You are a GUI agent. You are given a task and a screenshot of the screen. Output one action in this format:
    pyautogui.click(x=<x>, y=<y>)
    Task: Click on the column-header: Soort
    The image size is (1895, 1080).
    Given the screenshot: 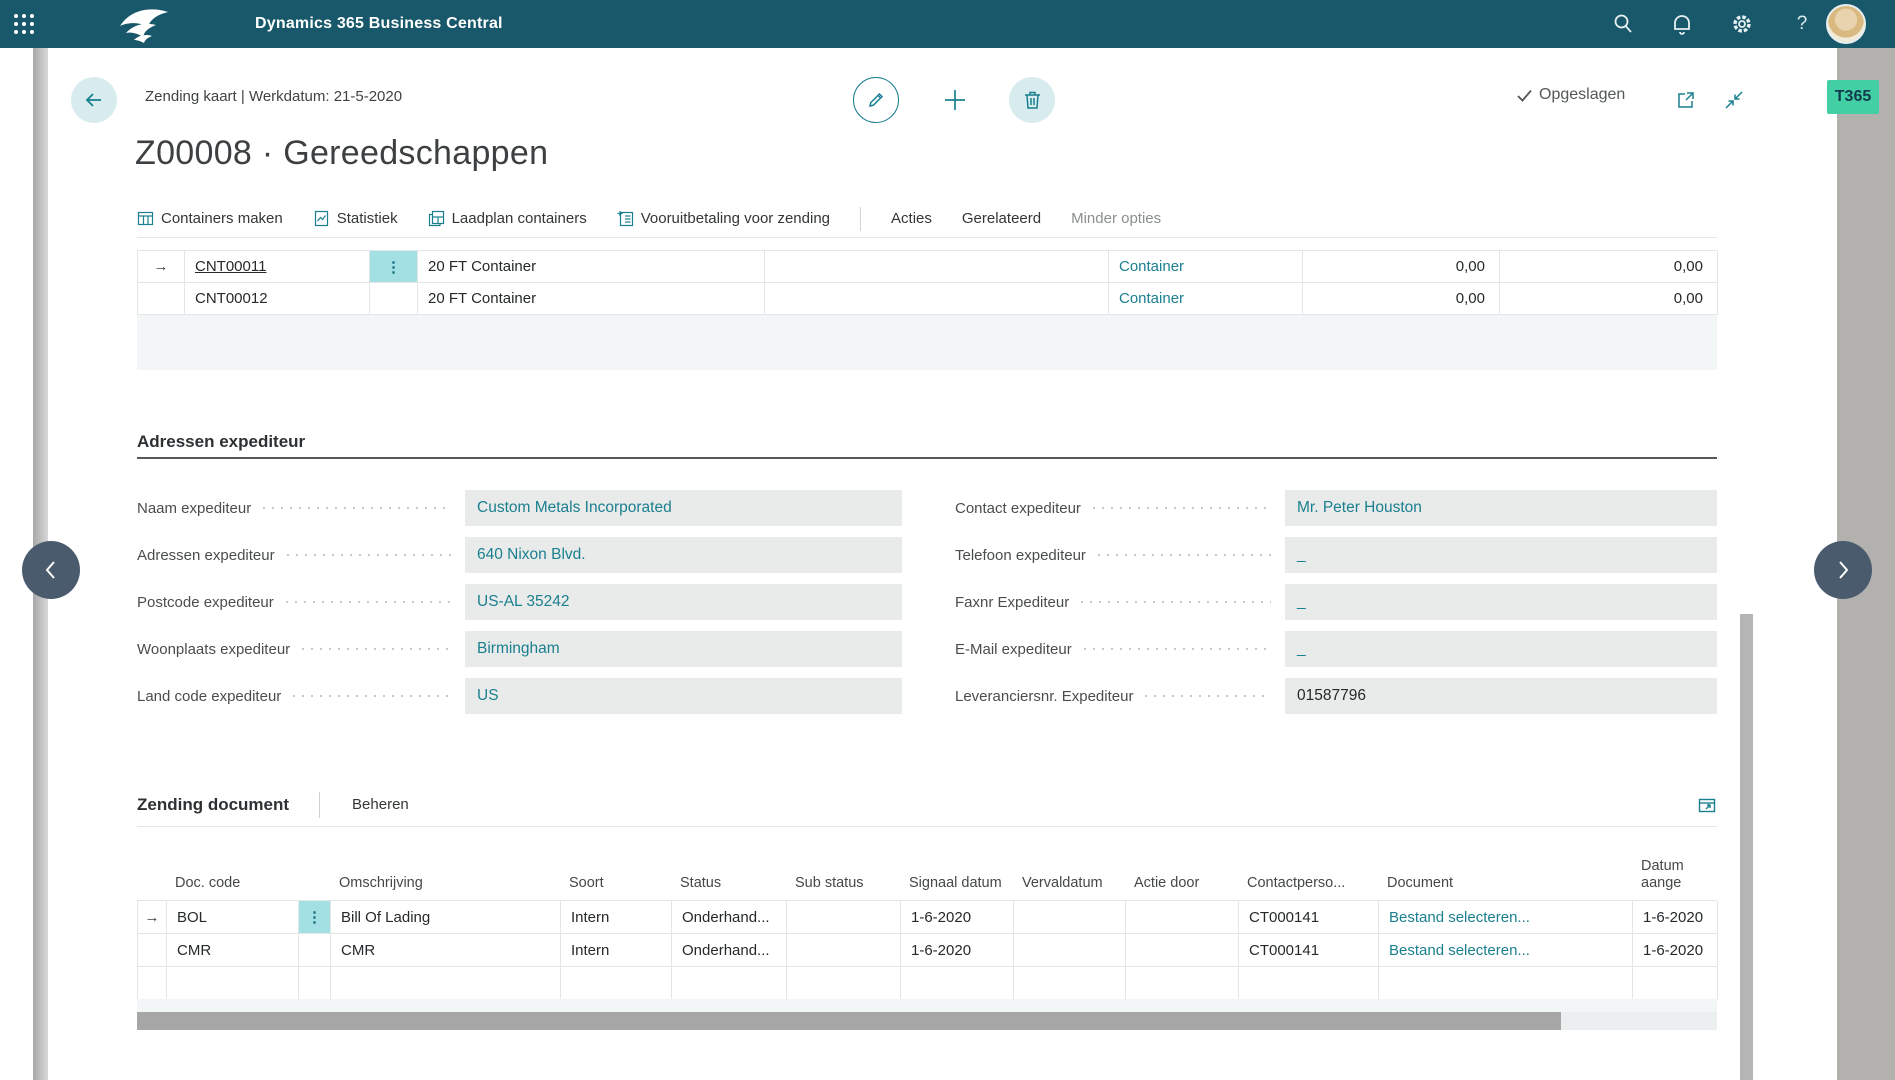 What is the action you would take?
    pyautogui.click(x=586, y=883)
    